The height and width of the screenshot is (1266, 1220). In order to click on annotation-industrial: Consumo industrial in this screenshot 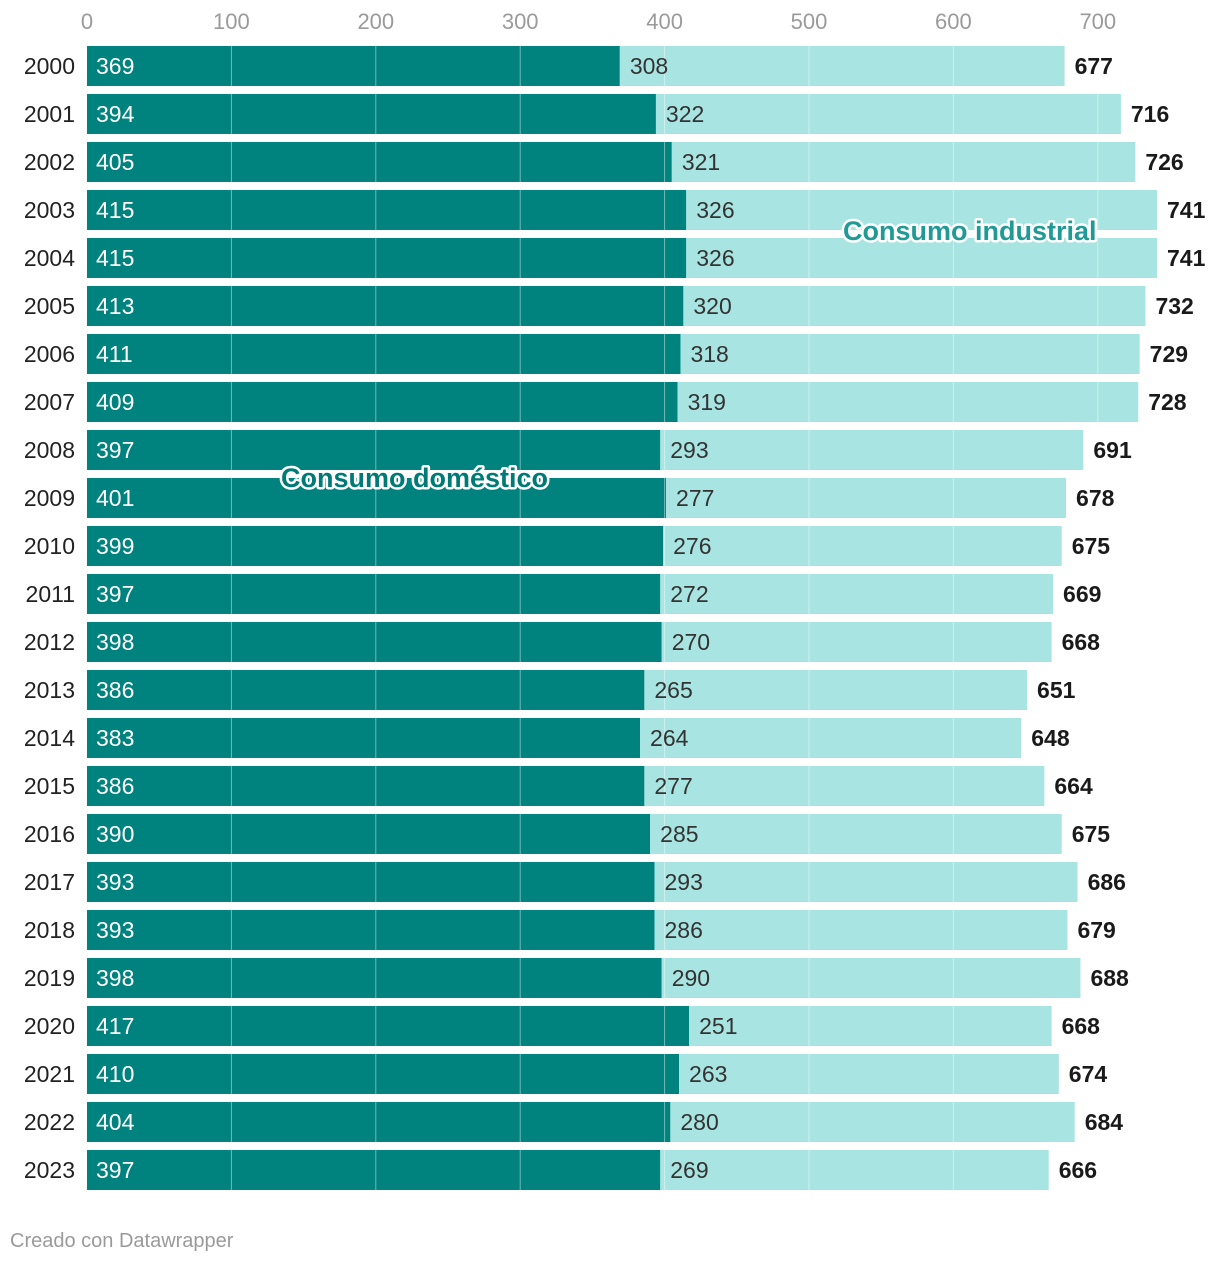, I will do `click(970, 231)`.